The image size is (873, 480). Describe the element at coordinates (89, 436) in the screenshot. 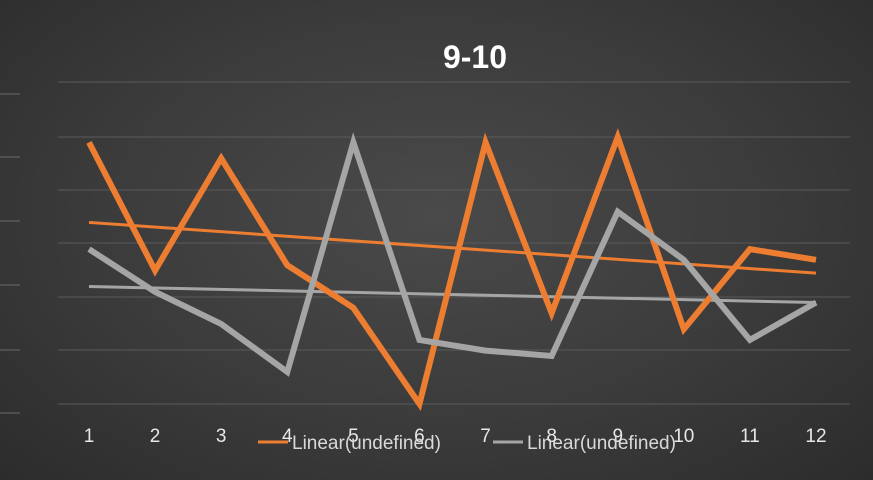

I see `x-tick-label-1: 1` at that location.